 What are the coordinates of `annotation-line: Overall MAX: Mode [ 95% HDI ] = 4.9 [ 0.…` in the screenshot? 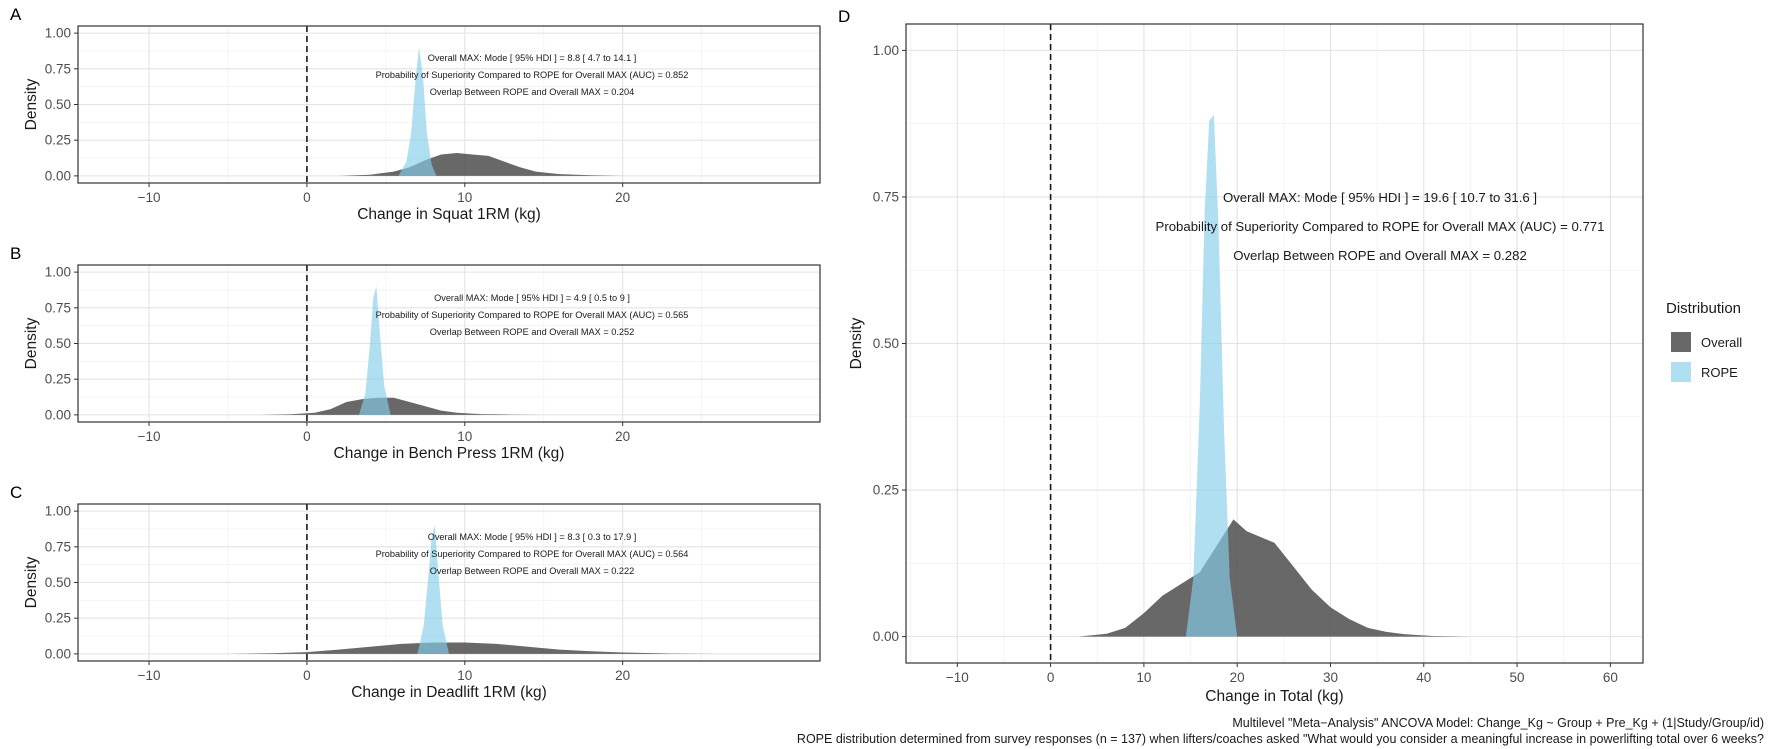 It's located at (532, 298).